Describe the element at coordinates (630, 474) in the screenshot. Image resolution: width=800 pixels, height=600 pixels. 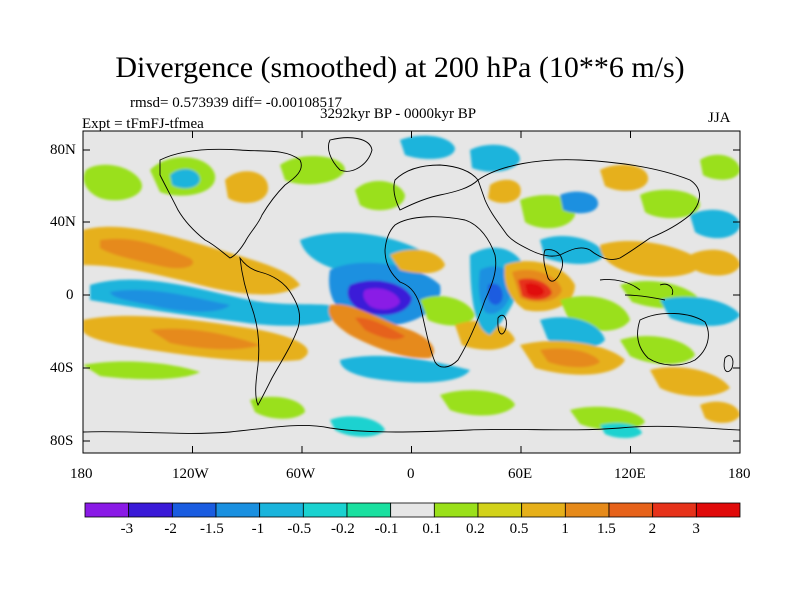
I see `x-tick-label: 120E` at that location.